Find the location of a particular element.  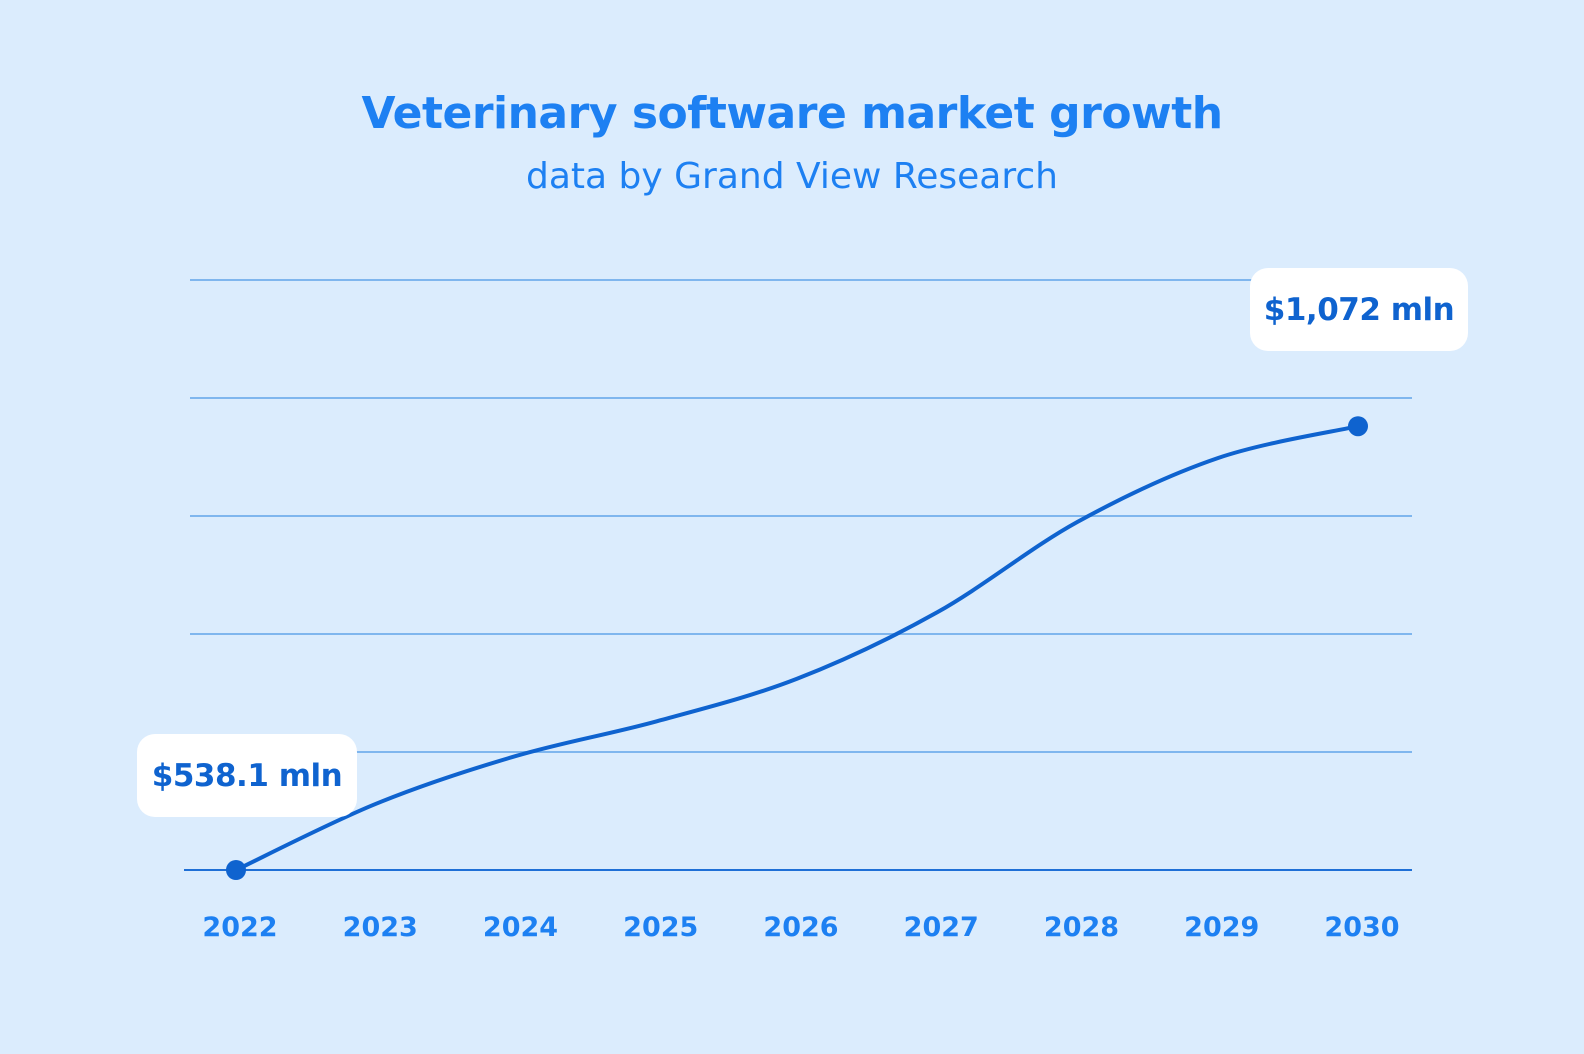

start-value-callout: $538.1 mln is located at coordinates (247, 775).